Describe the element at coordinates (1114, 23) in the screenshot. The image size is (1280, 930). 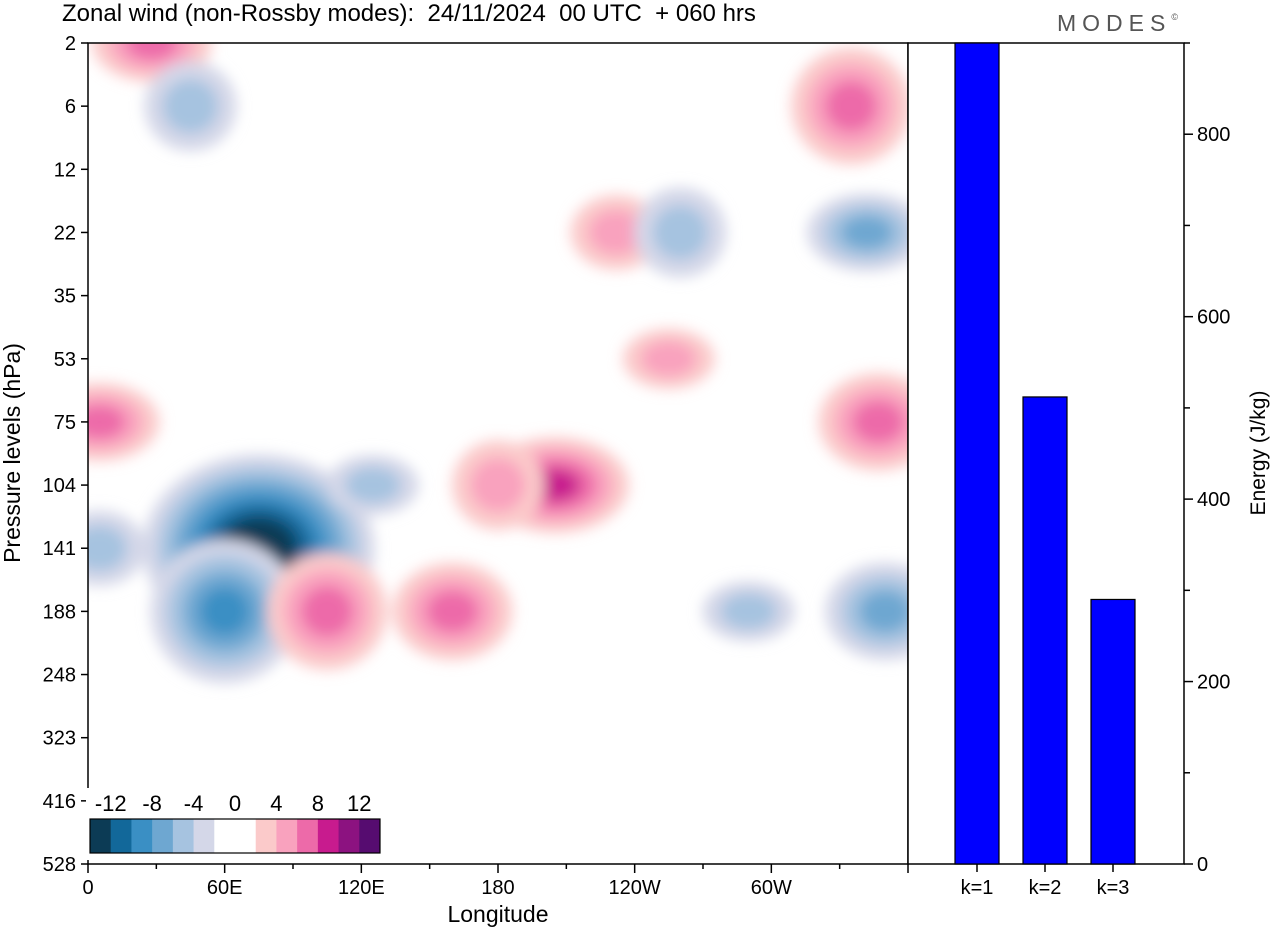
I see `logo-text: MODES` at that location.